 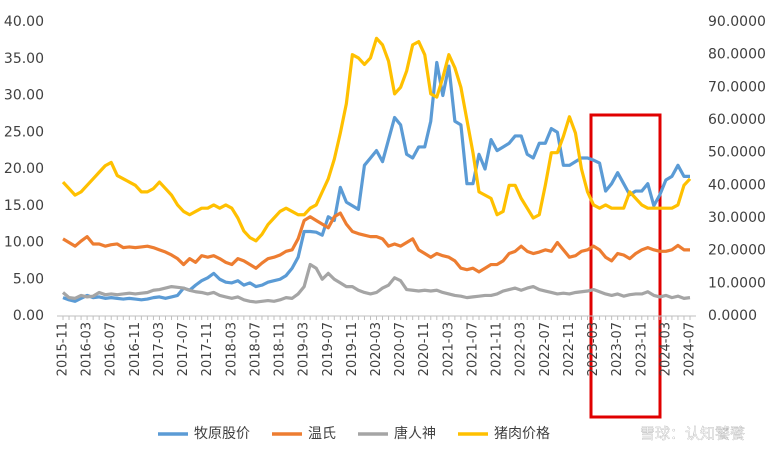 I want to click on y2-tick-label: 0.0000, so click(x=732, y=316).